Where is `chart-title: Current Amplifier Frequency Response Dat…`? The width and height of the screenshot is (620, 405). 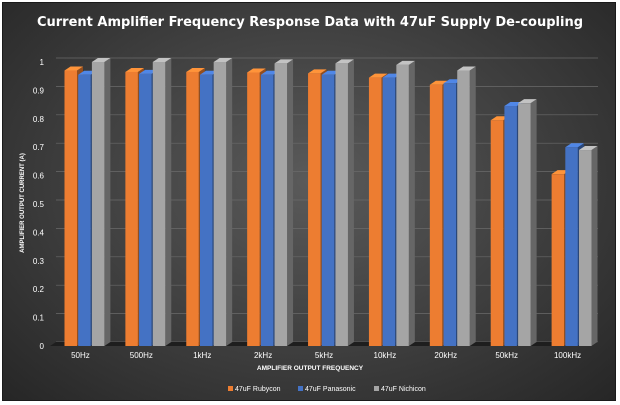 chart-title: Current Amplifier Frequency Response Dat… is located at coordinates (310, 22).